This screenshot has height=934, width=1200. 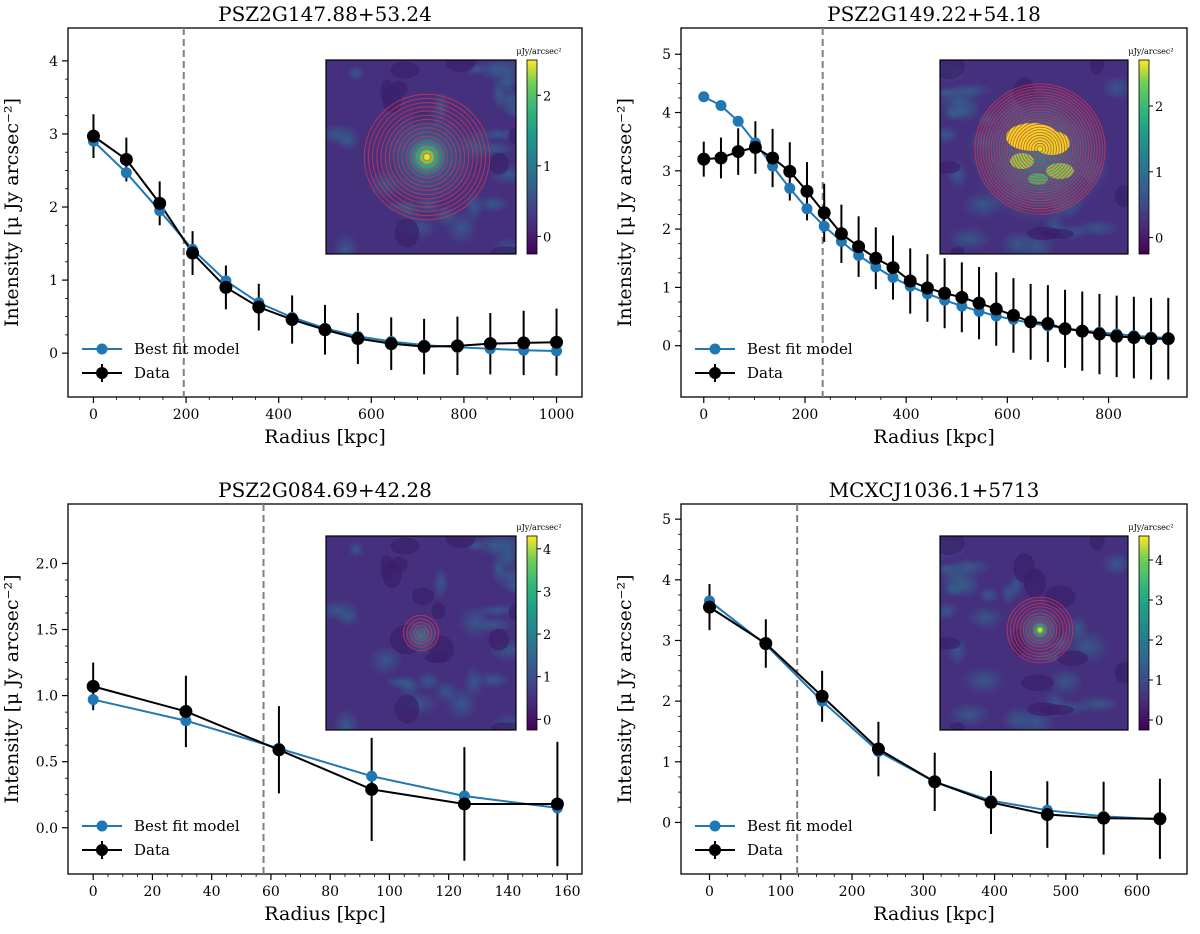 I want to click on emission-core, so click(x=421, y=636).